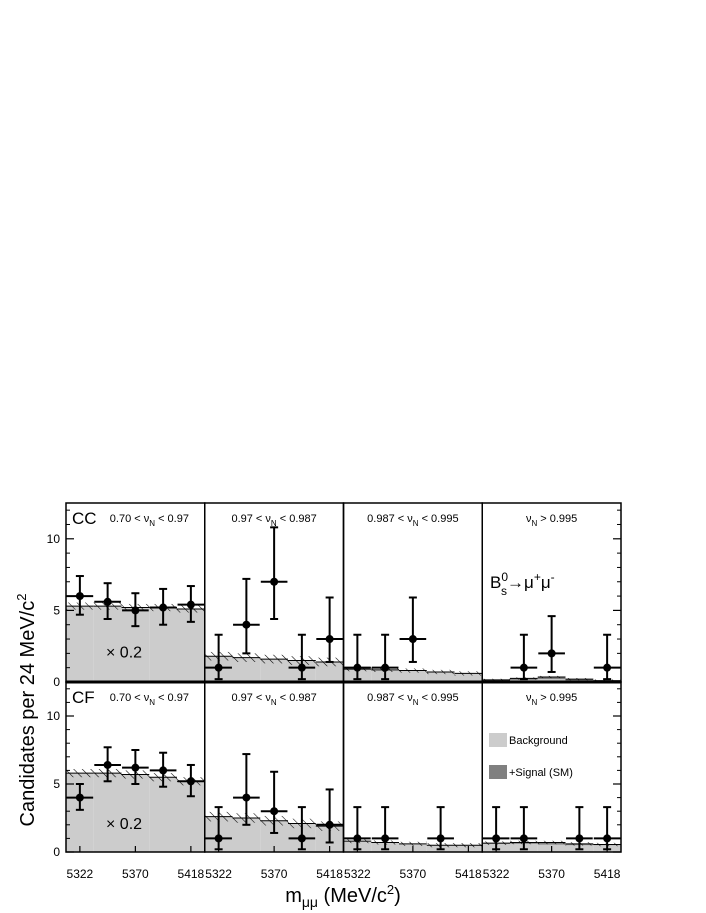 The width and height of the screenshot is (706, 913). Describe the element at coordinates (522, 584) in the screenshot. I see `decay-label: B0 s→μ+μ-` at that location.